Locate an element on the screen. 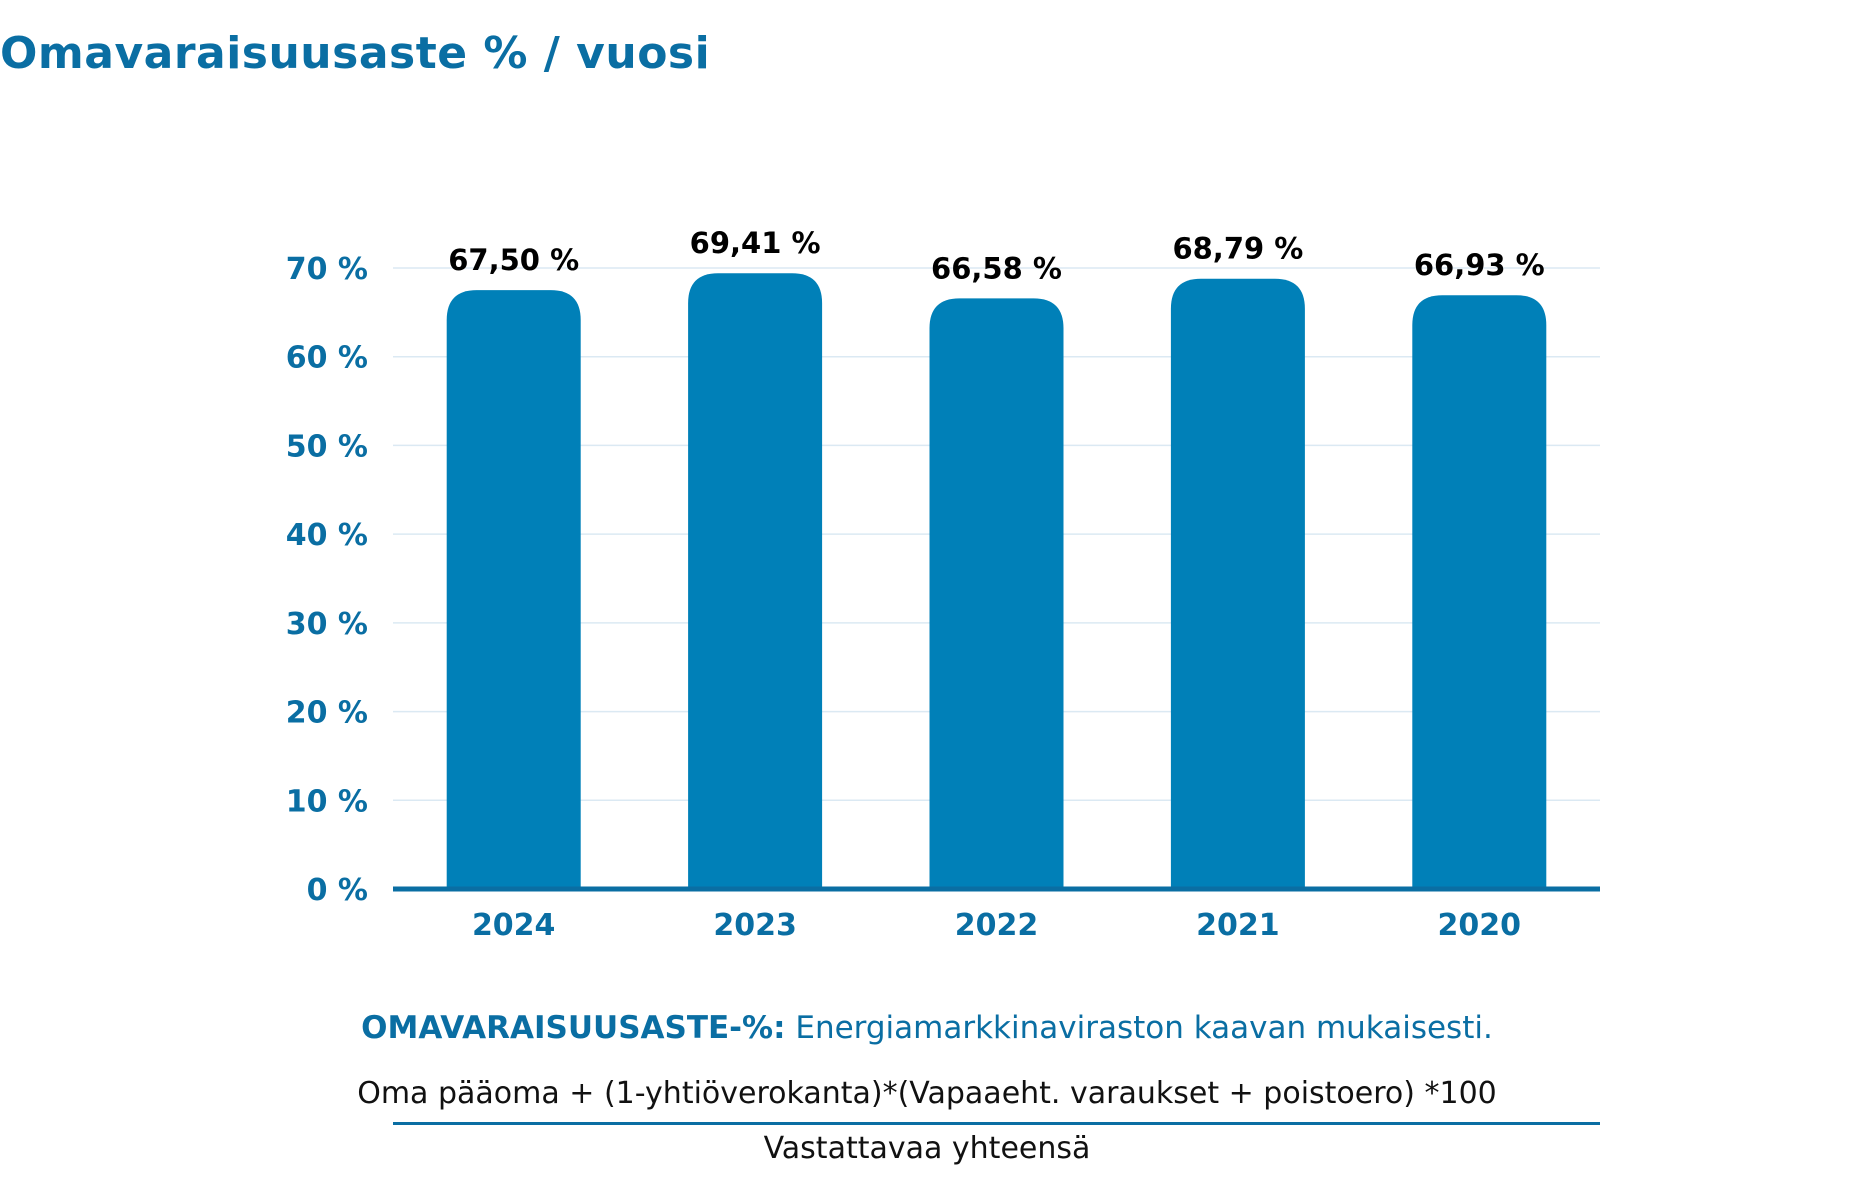 The width and height of the screenshot is (1854, 1181). y-axis-tick-labels: 0 % 10 % 20 % 30 % 40 % 50 % 60 % 70 % is located at coordinates (327, 580).